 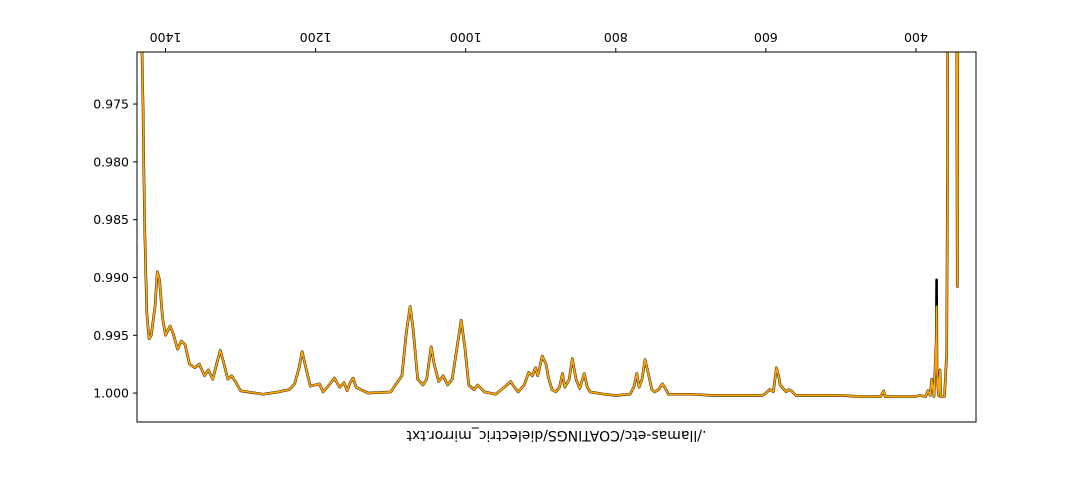 I want to click on y-tick-label: 0.980, so click(x=111, y=161).